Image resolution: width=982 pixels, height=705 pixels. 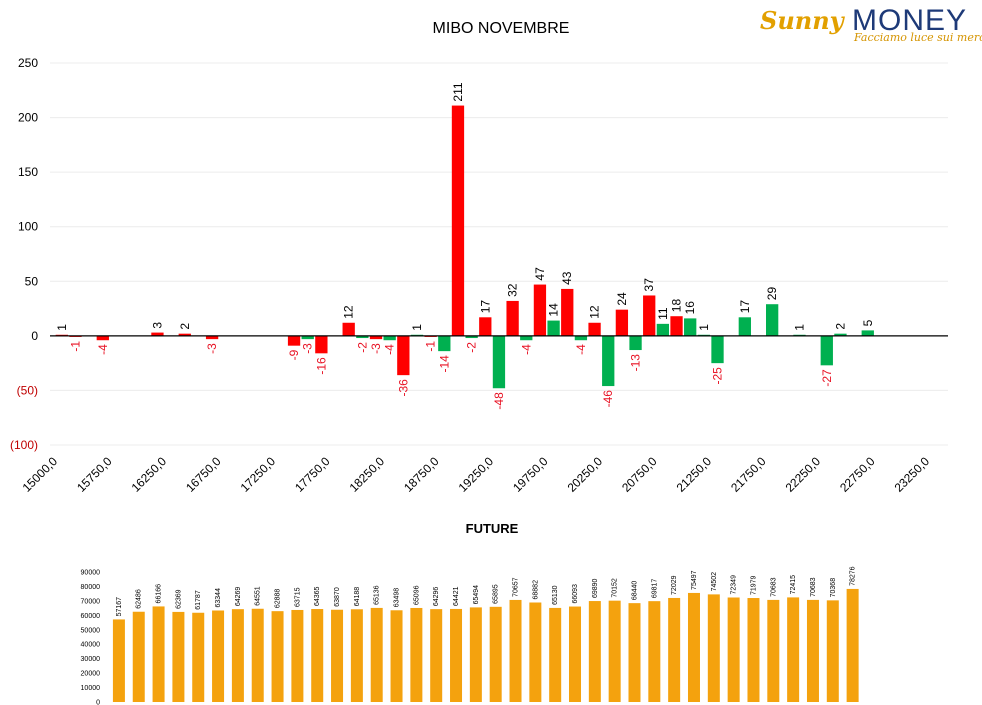 What do you see at coordinates (444, 364) in the screenshot?
I see `data-label: -14` at bounding box center [444, 364].